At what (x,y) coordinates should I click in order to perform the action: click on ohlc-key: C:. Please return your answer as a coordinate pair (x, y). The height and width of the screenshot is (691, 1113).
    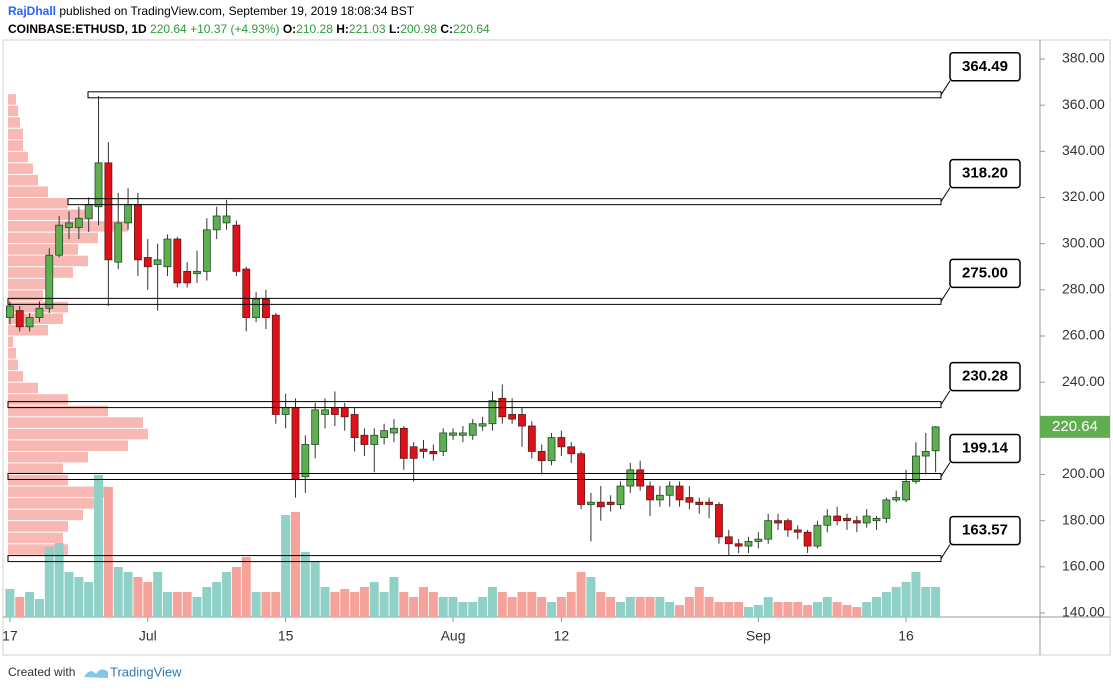
    Looking at the image, I should click on (446, 29).